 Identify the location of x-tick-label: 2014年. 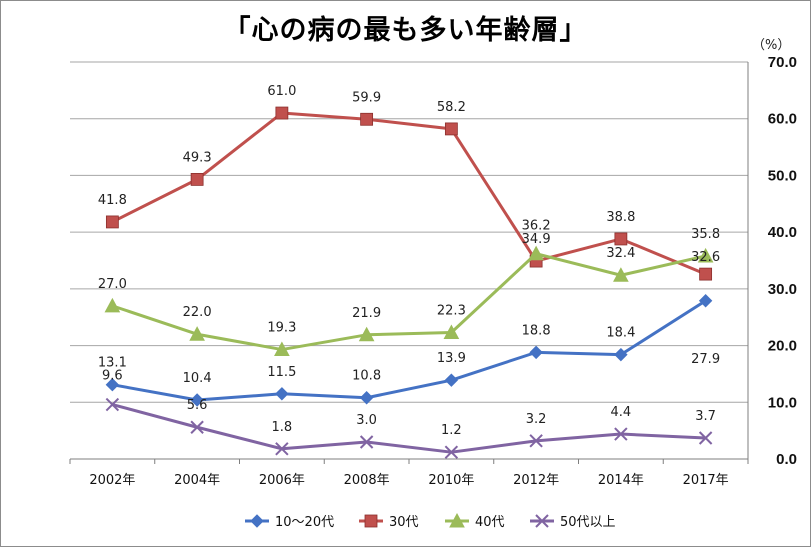
(621, 480).